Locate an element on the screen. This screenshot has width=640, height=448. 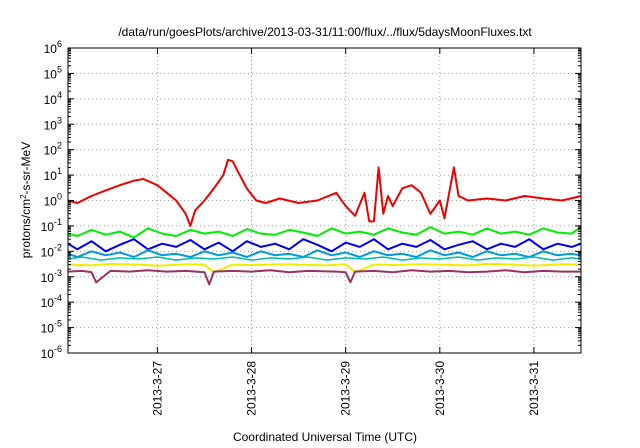
y-tick-label: 10⁻⁵ is located at coordinates (51, 327).